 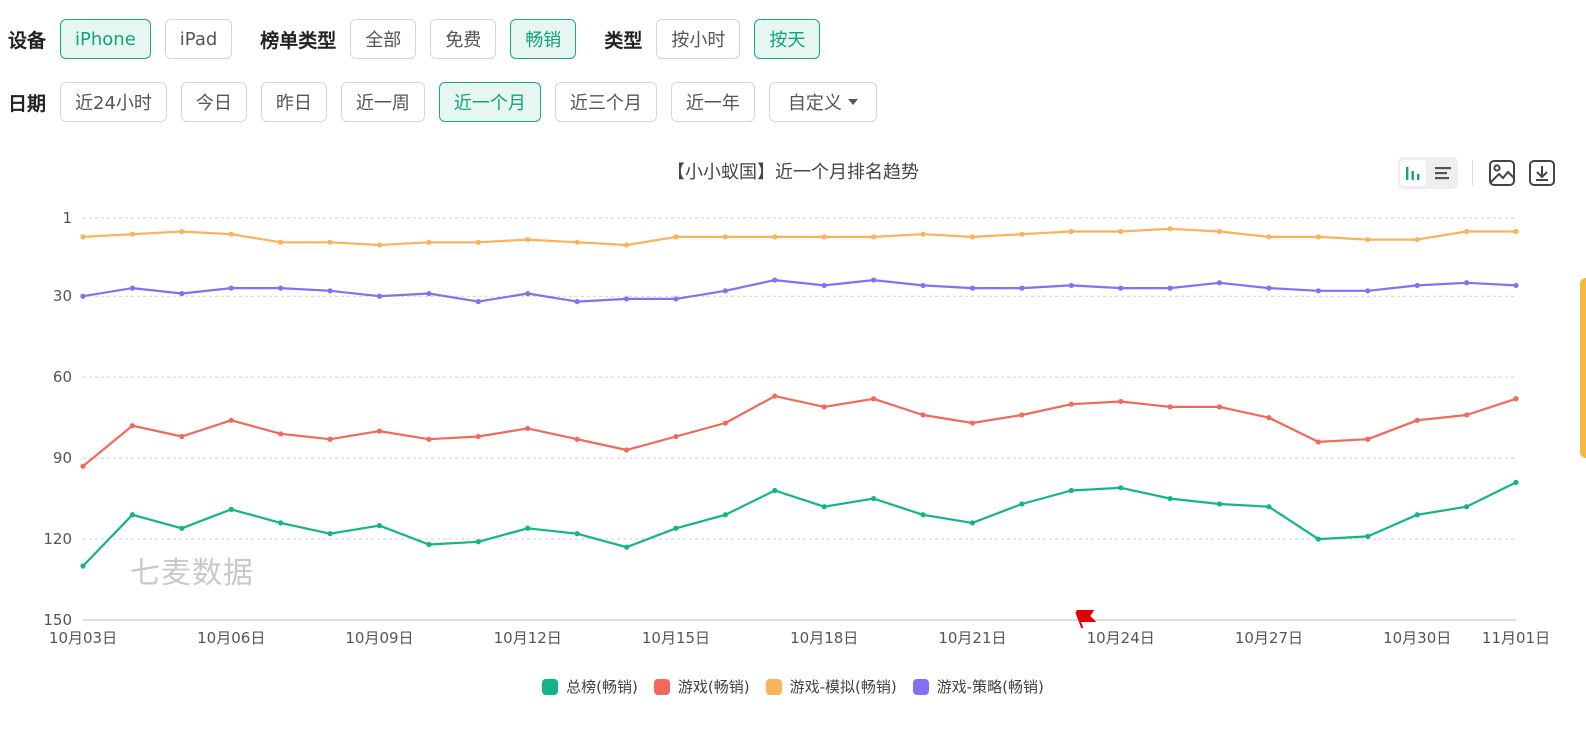 I want to click on list-type-option-free: 免费, so click(x=463, y=39).